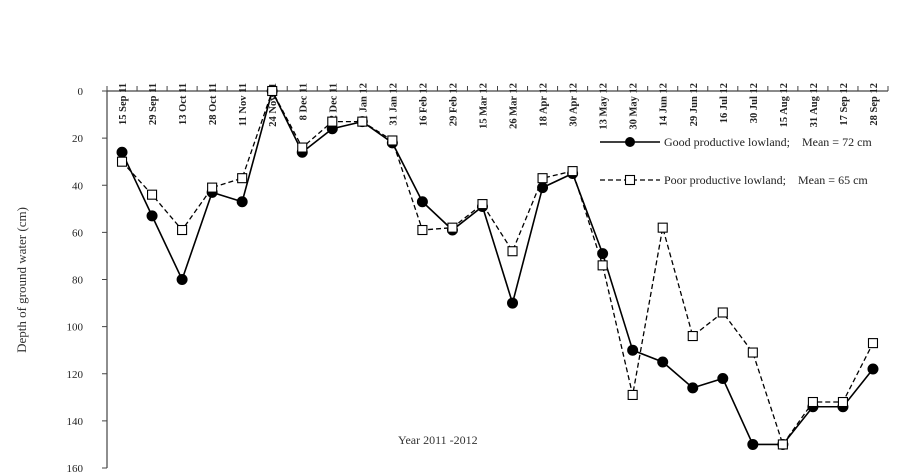 The width and height of the screenshot is (912, 474). What do you see at coordinates (78, 233) in the screenshot?
I see `y-tick-label: 60` at bounding box center [78, 233].